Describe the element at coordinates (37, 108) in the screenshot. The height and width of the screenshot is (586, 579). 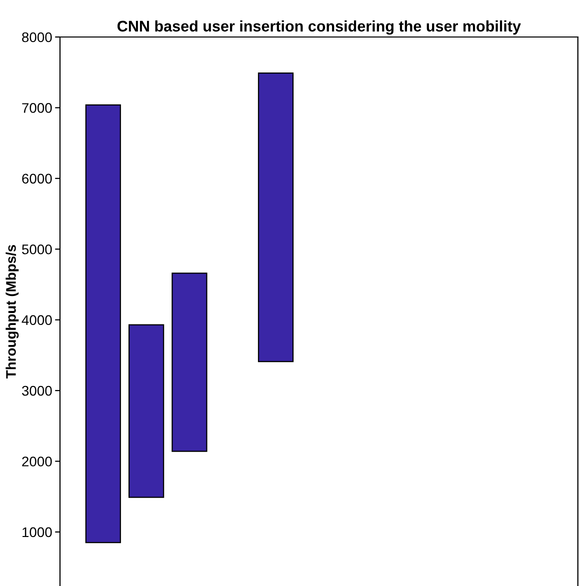
I see `y-tick-label: 7000` at that location.